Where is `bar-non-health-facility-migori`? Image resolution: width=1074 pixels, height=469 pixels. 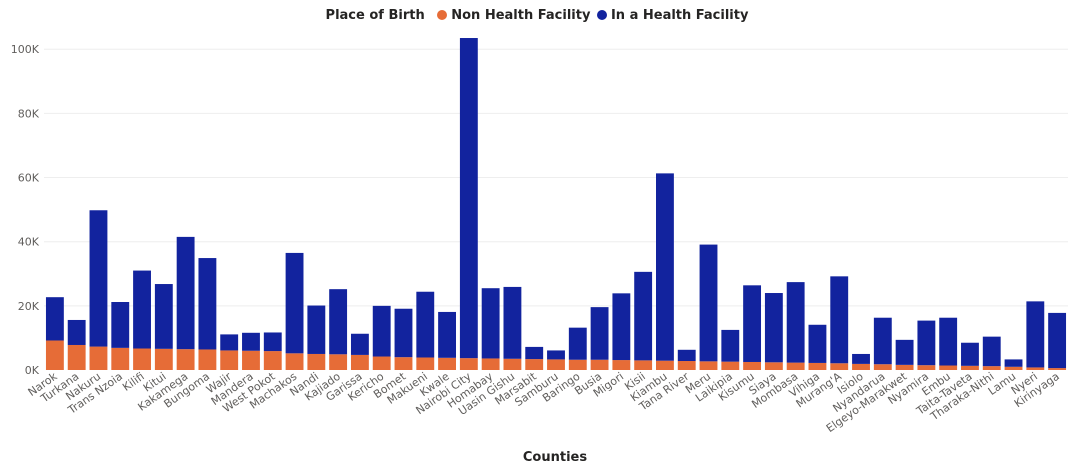
bar-non-health-facility-migori is located at coordinates (621, 365).